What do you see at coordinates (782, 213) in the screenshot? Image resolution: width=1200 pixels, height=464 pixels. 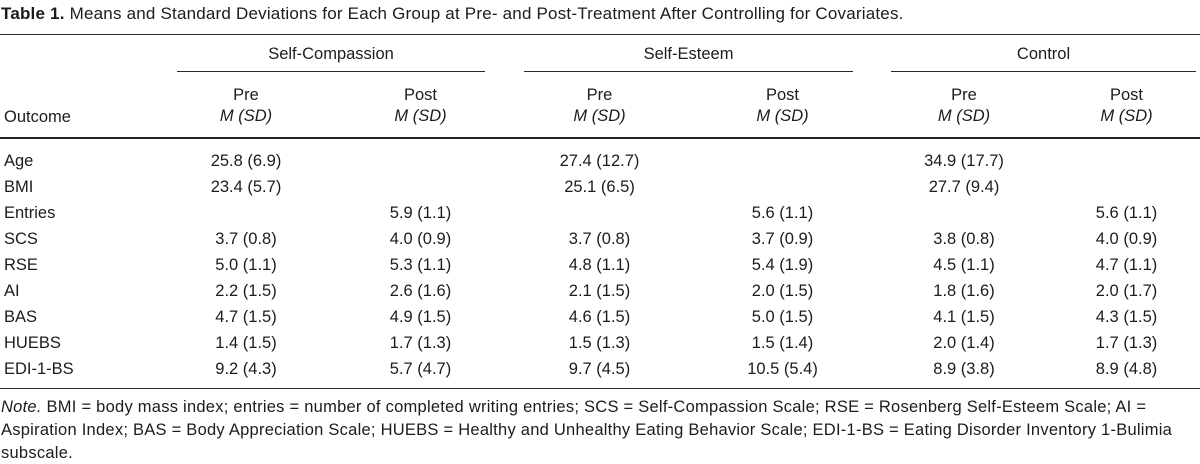 I see `cell-se-post: 5.6 (1.1)` at bounding box center [782, 213].